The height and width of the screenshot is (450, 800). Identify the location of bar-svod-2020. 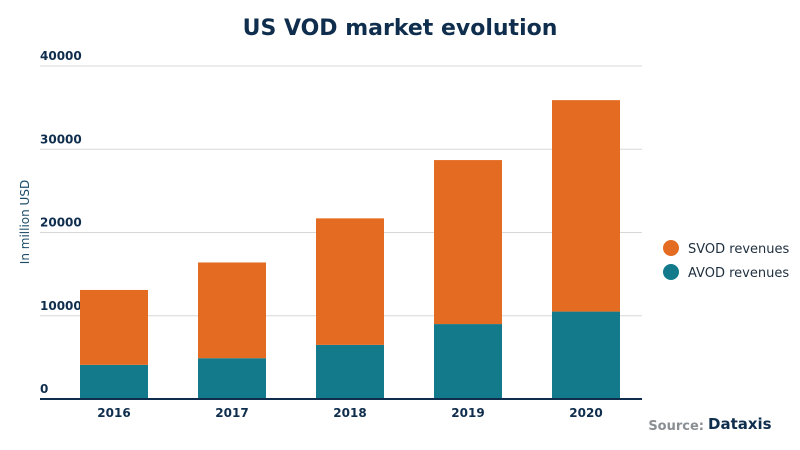
(586, 206).